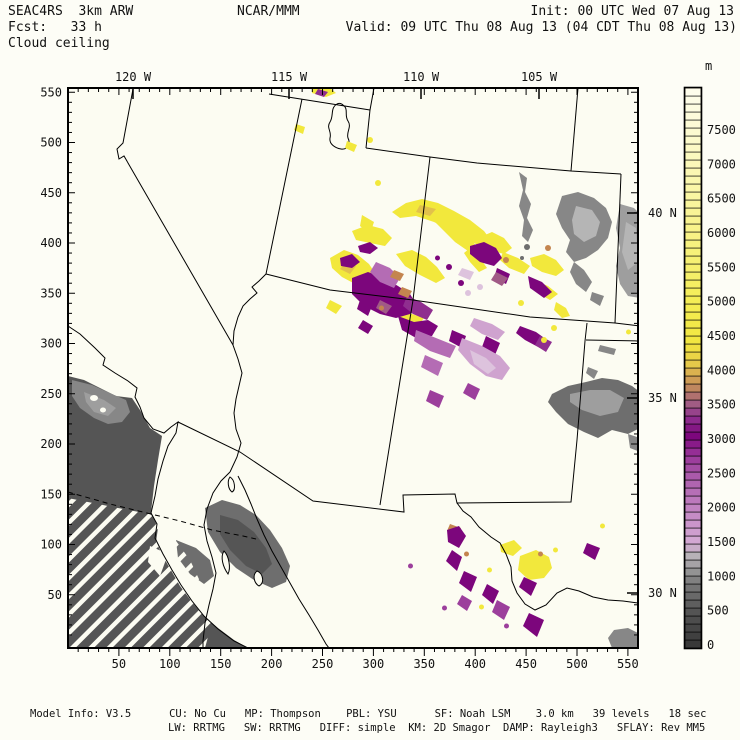 The height and width of the screenshot is (740, 740). I want to click on x-tick-label: 250, so click(323, 664).